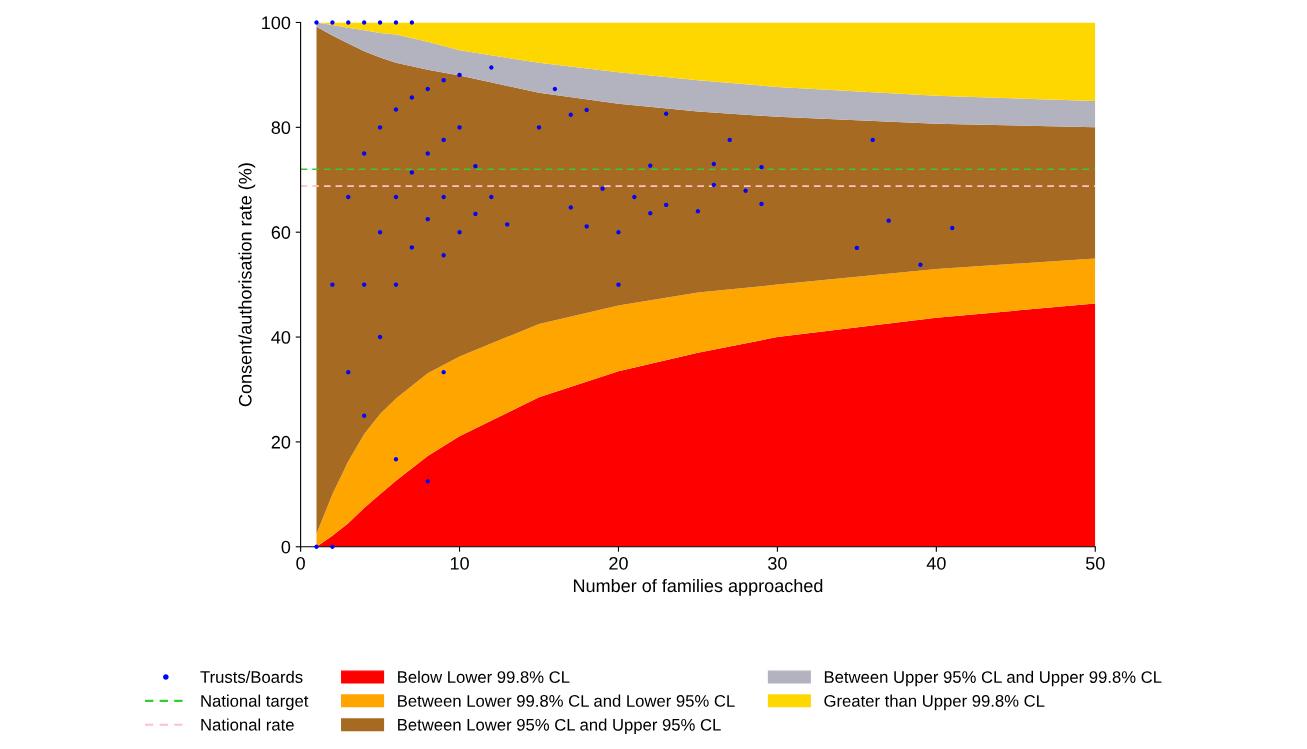  I want to click on y-tick-label: 0, so click(286, 547).